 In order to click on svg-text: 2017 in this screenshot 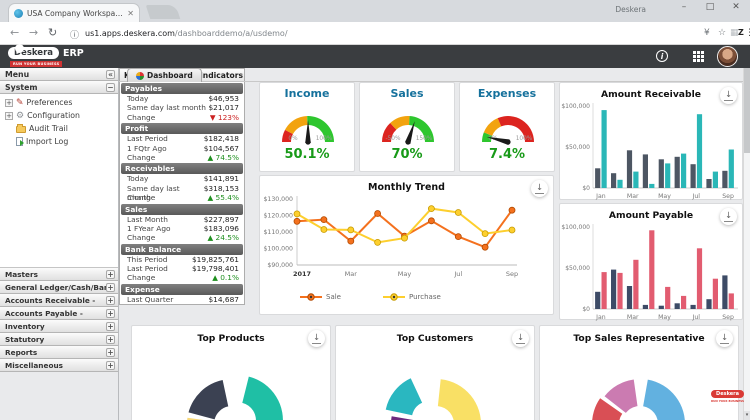, I will do `click(302, 274)`.